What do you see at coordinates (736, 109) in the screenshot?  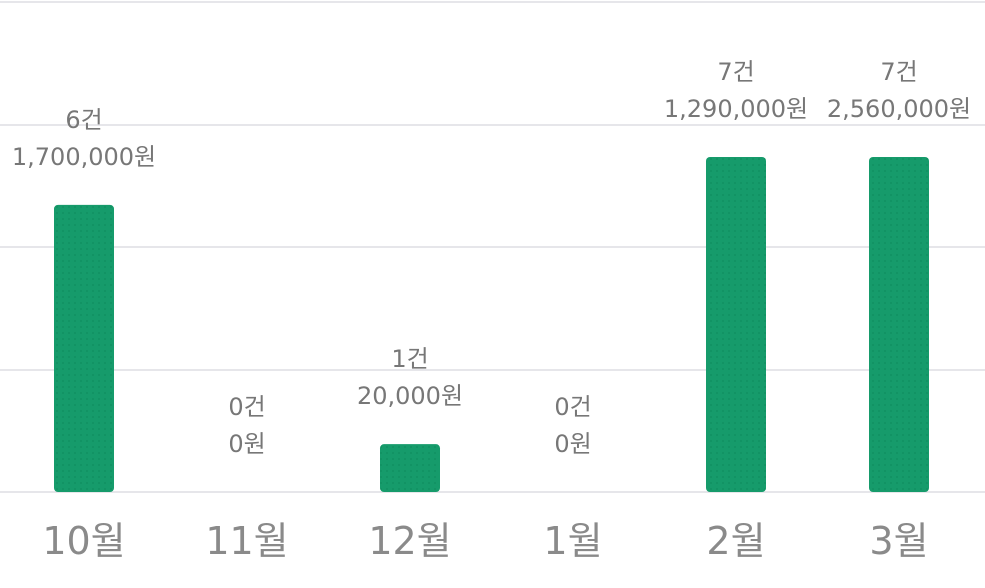 I see `bar-amount-label: 1,290,000원` at bounding box center [736, 109].